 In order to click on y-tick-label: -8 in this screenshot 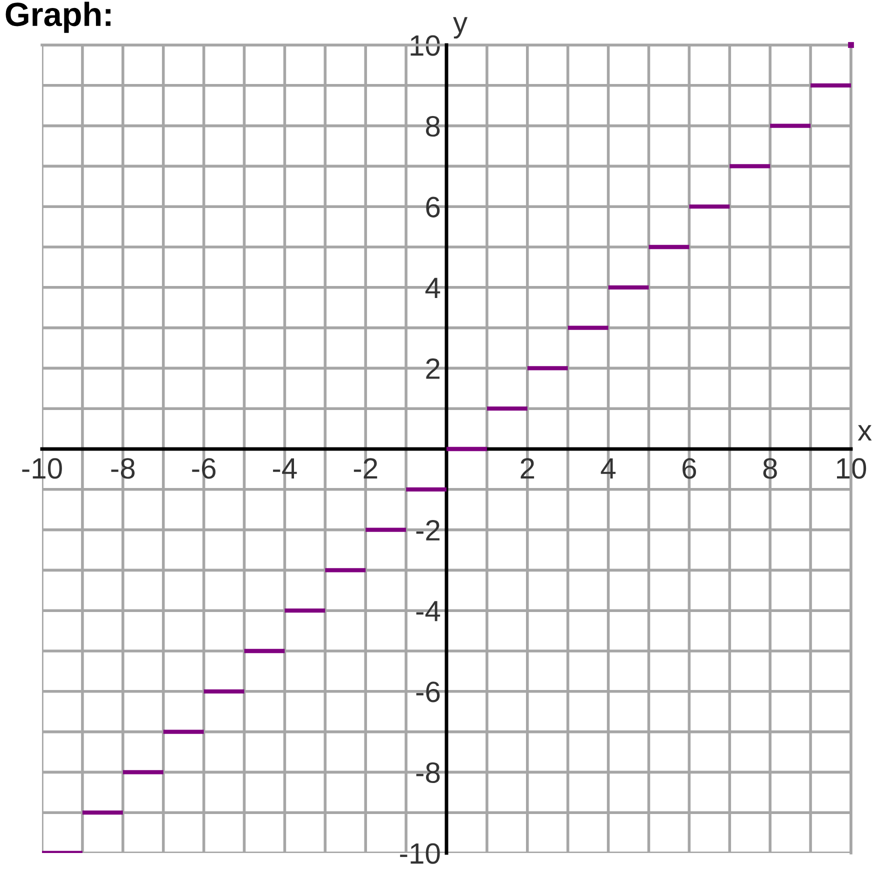, I will do `click(428, 773)`.